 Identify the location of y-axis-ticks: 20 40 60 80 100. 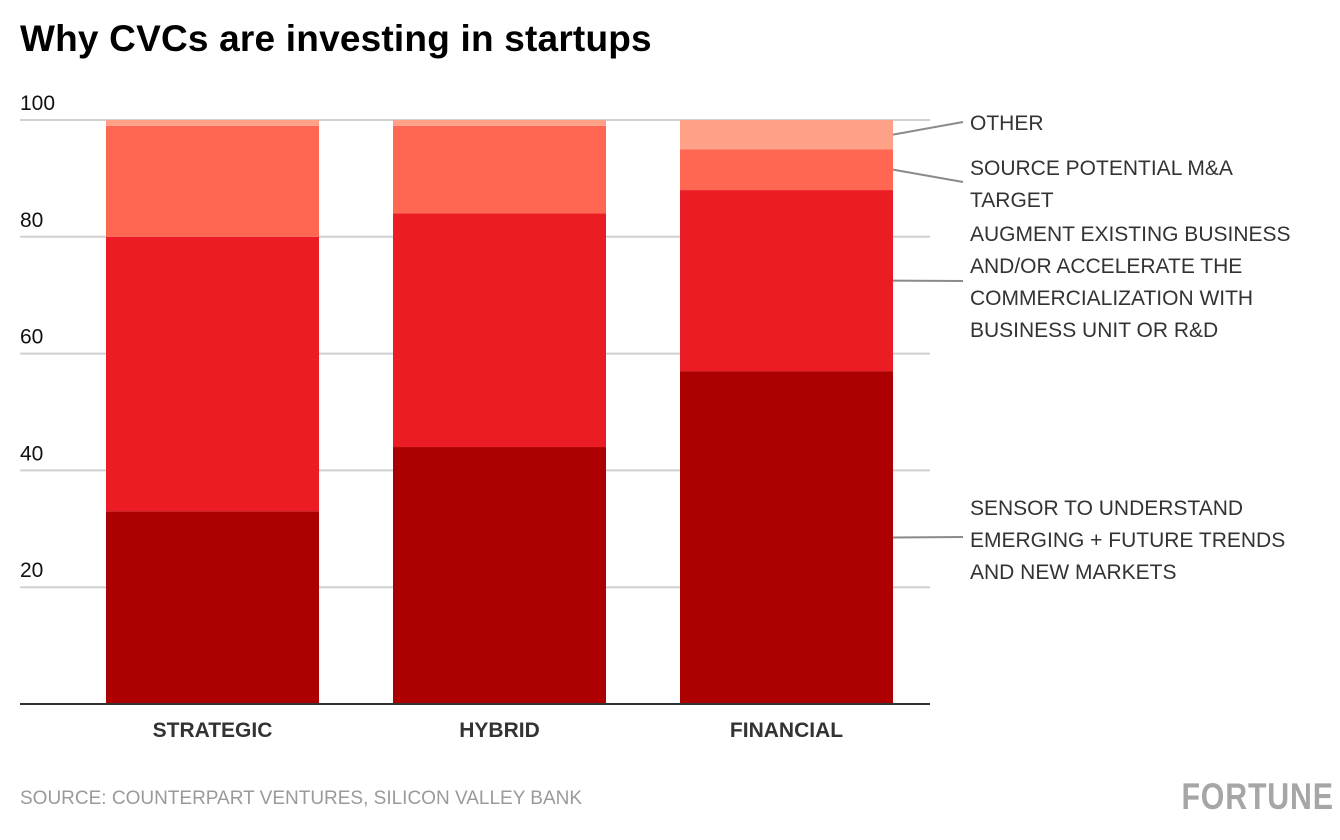
(37, 337).